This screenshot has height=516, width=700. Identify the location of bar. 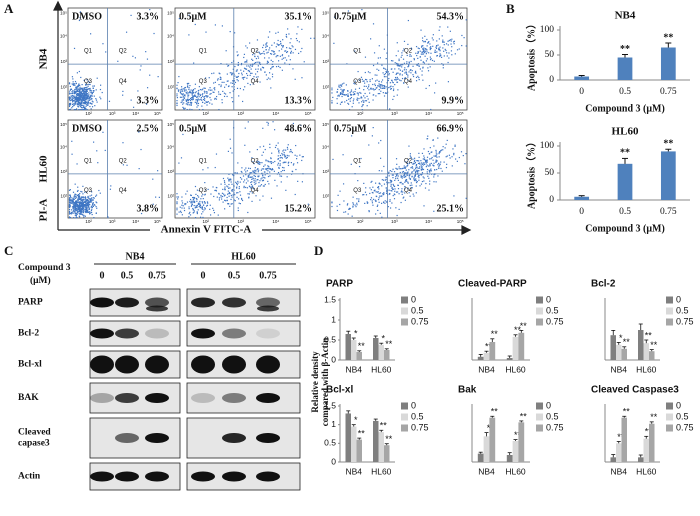
(624, 354).